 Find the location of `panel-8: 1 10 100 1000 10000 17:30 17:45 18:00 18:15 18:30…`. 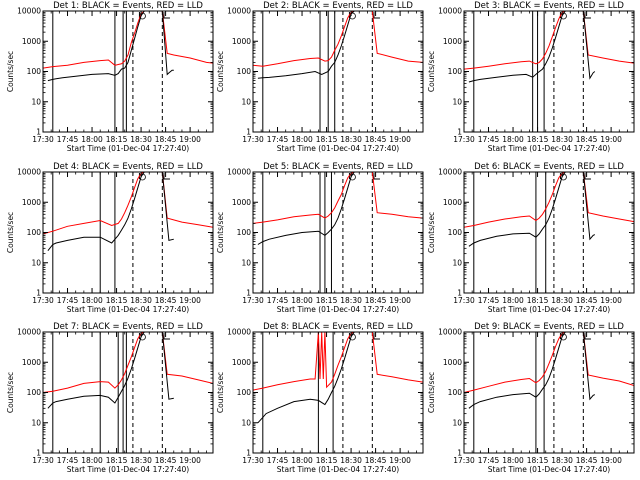

panel-8: 1 10 100 1000 10000 17:30 17:45 18:00 18:15 18:30… is located at coordinates (320, 398).